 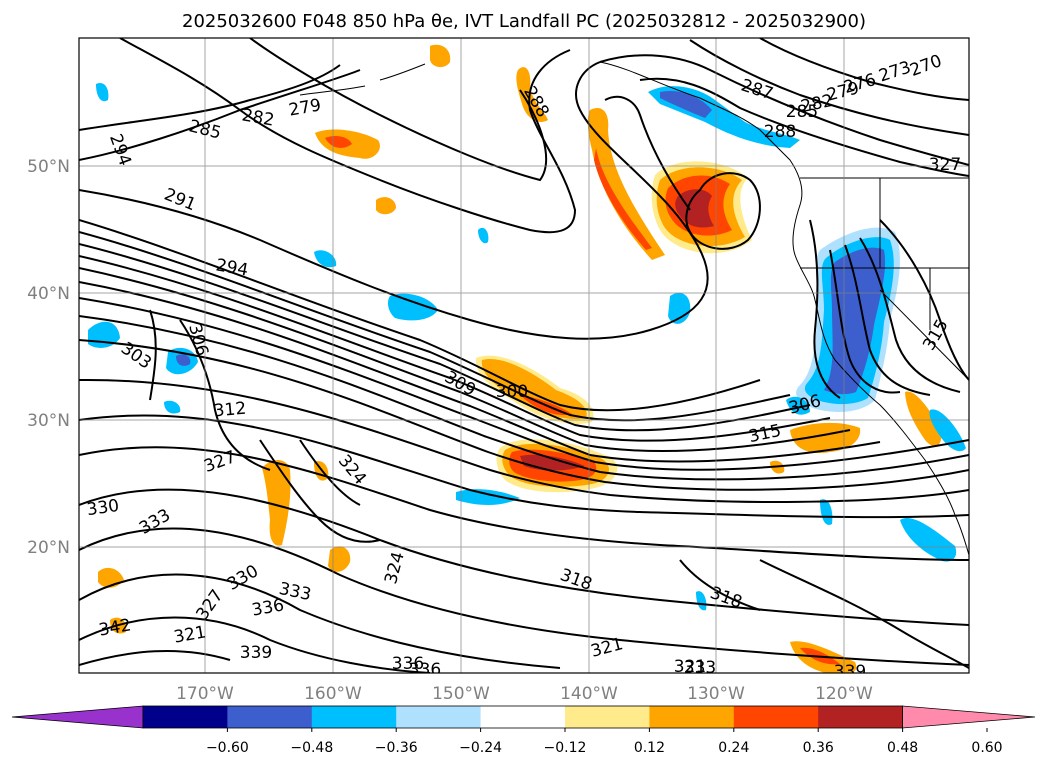 I want to click on colorbar-frame, so click(x=522, y=717).